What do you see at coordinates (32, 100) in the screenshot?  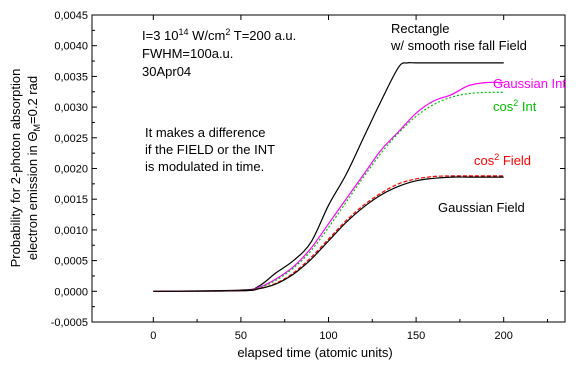 I see `y-axis-title-line2-post: =0.2 rad` at bounding box center [32, 100].